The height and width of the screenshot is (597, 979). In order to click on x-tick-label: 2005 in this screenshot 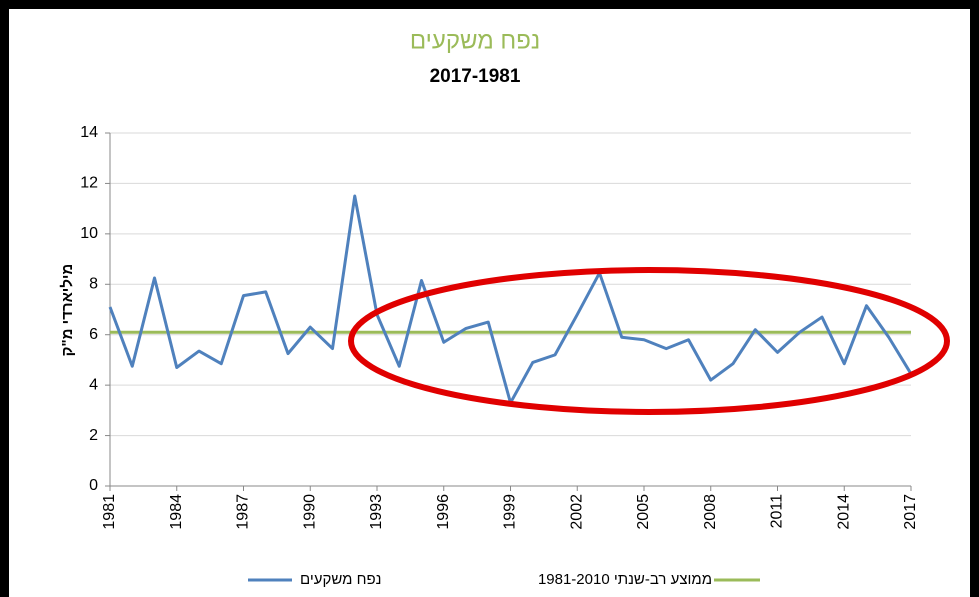, I will do `click(643, 512)`.